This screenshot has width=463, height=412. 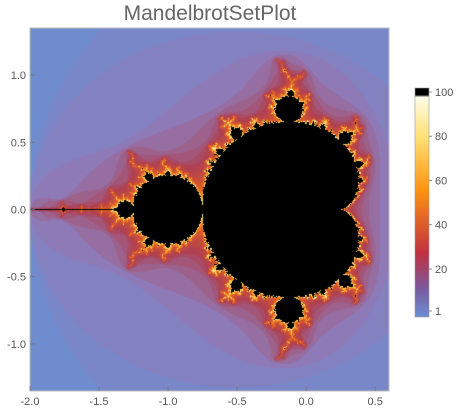 I want to click on colorbar-tick-label: 1, so click(x=438, y=312).